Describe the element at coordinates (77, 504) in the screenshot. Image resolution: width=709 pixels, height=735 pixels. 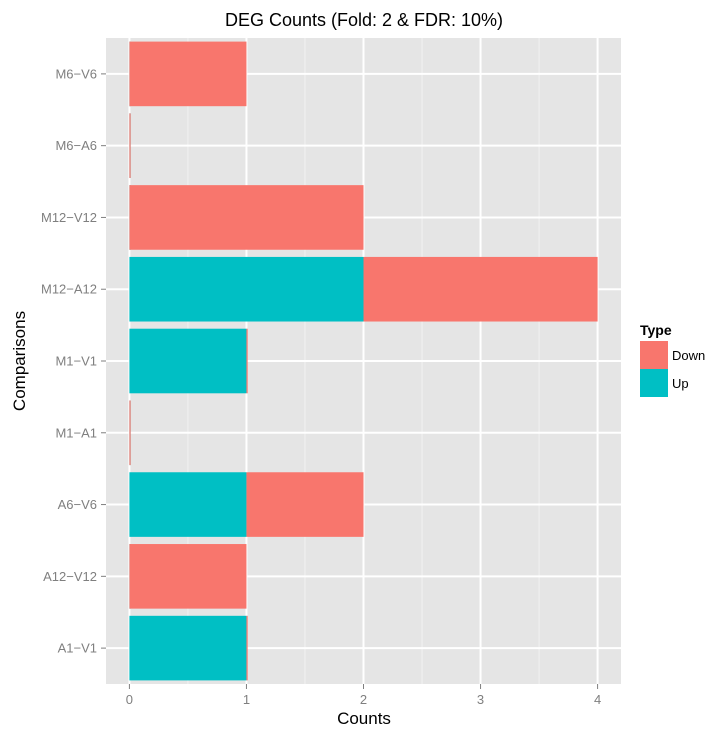
I see `y-tick-label: A6−V6` at that location.